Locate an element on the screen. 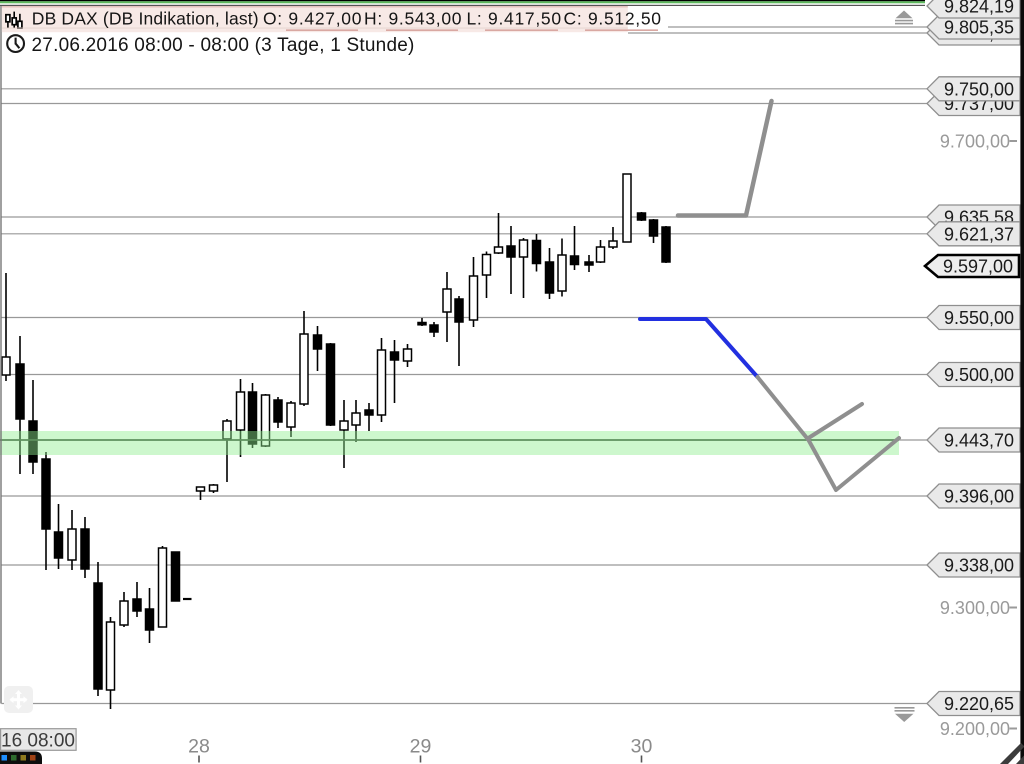 The image size is (1024, 764). svg-text: 9.750,00 is located at coordinates (979, 89).